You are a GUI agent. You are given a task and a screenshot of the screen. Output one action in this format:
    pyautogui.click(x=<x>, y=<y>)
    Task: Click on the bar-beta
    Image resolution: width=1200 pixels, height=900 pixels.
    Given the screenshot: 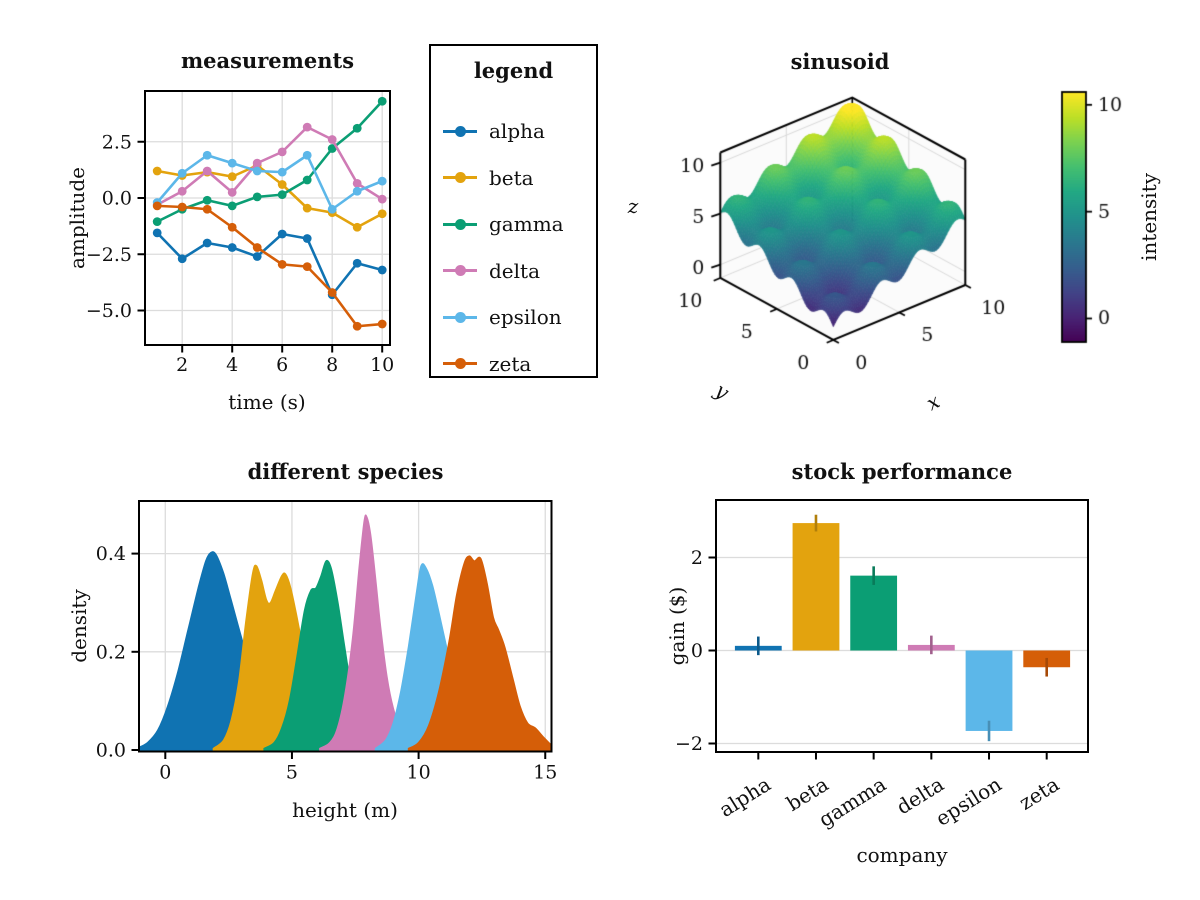 What is the action you would take?
    pyautogui.click(x=816, y=587)
    